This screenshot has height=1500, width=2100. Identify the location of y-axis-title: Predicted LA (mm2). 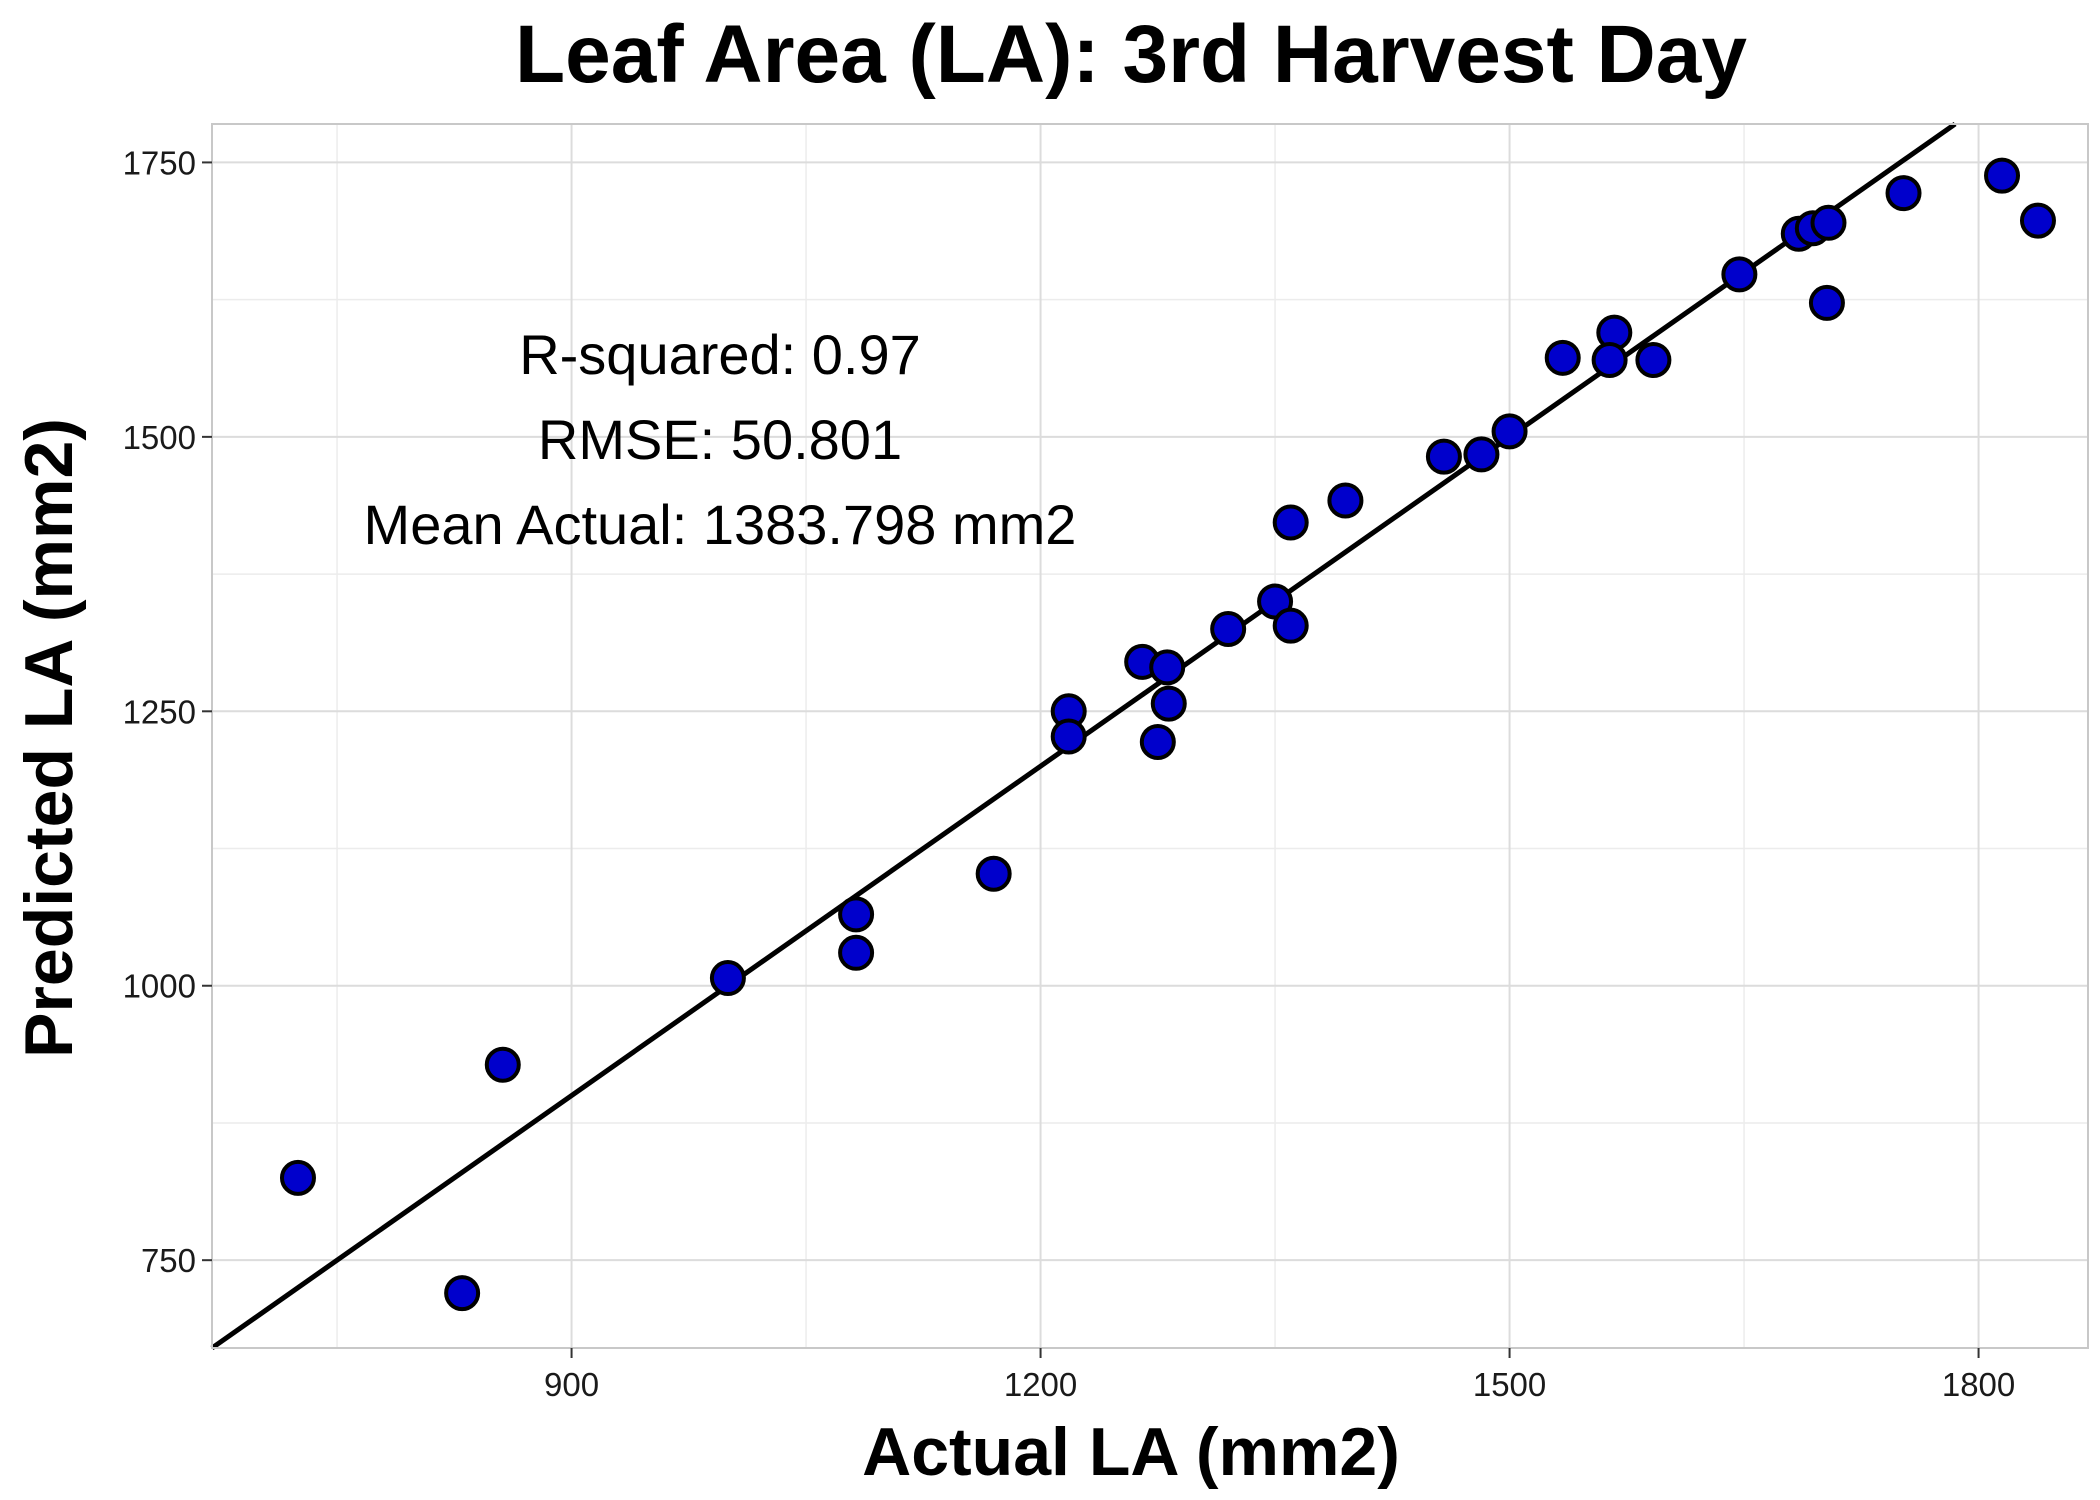
(49, 738).